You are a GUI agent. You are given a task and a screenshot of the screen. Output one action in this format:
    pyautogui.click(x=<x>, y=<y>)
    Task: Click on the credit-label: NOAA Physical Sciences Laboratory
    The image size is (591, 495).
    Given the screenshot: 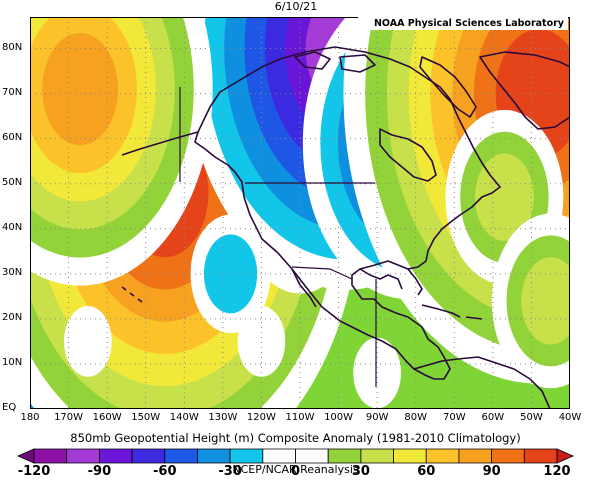 What is the action you would take?
    pyautogui.click(x=463, y=23)
    